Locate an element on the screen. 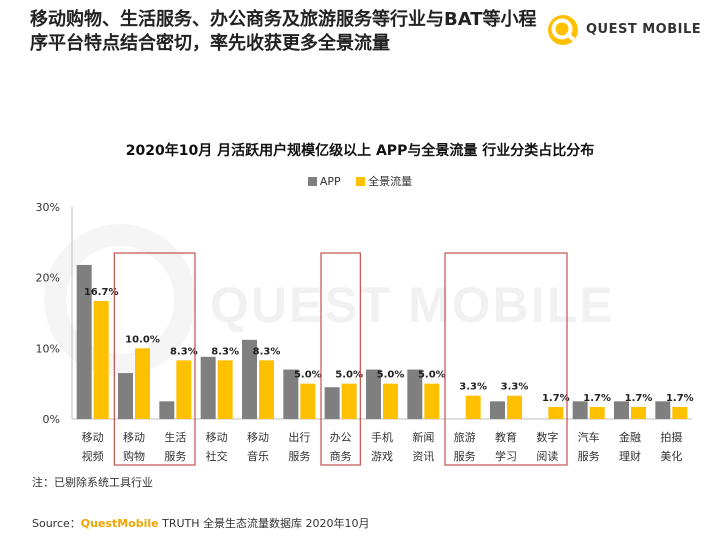  questmobile-logo: QUEST MOBILE is located at coordinates (626, 30).